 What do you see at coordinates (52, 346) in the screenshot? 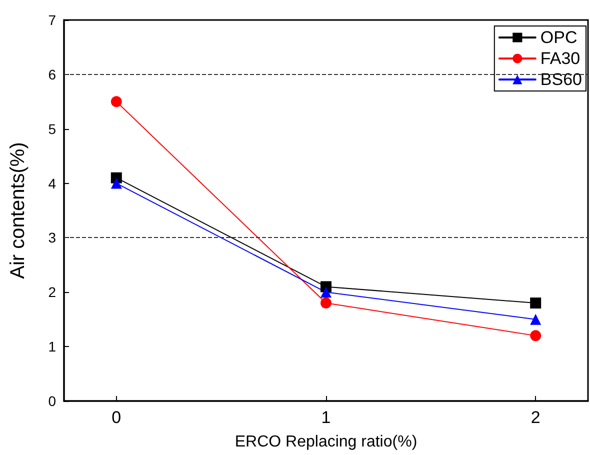
I see `y-tick-label: 1` at bounding box center [52, 346].